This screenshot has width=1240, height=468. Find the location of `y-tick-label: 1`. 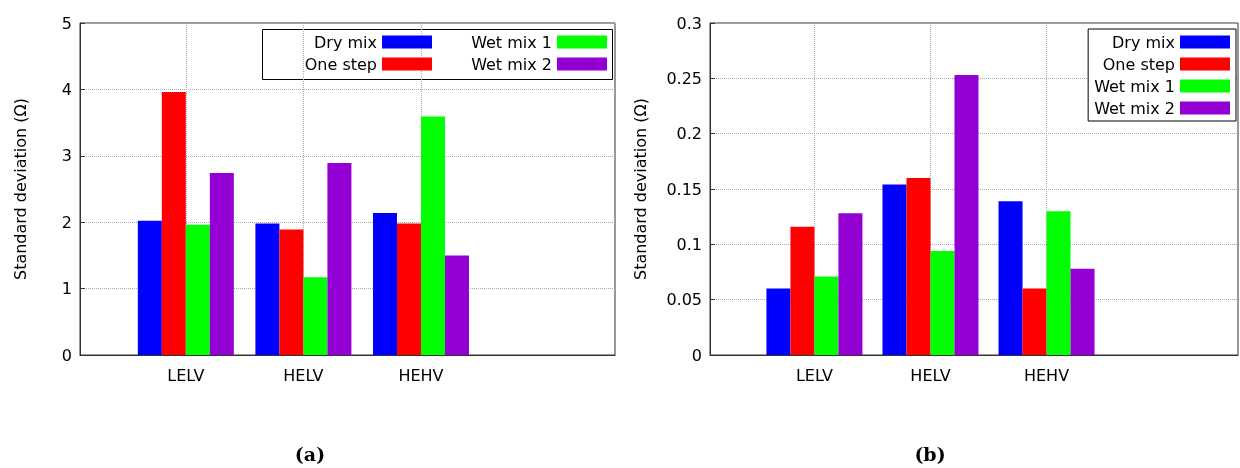

y-tick-label: 1 is located at coordinates (66, 289).